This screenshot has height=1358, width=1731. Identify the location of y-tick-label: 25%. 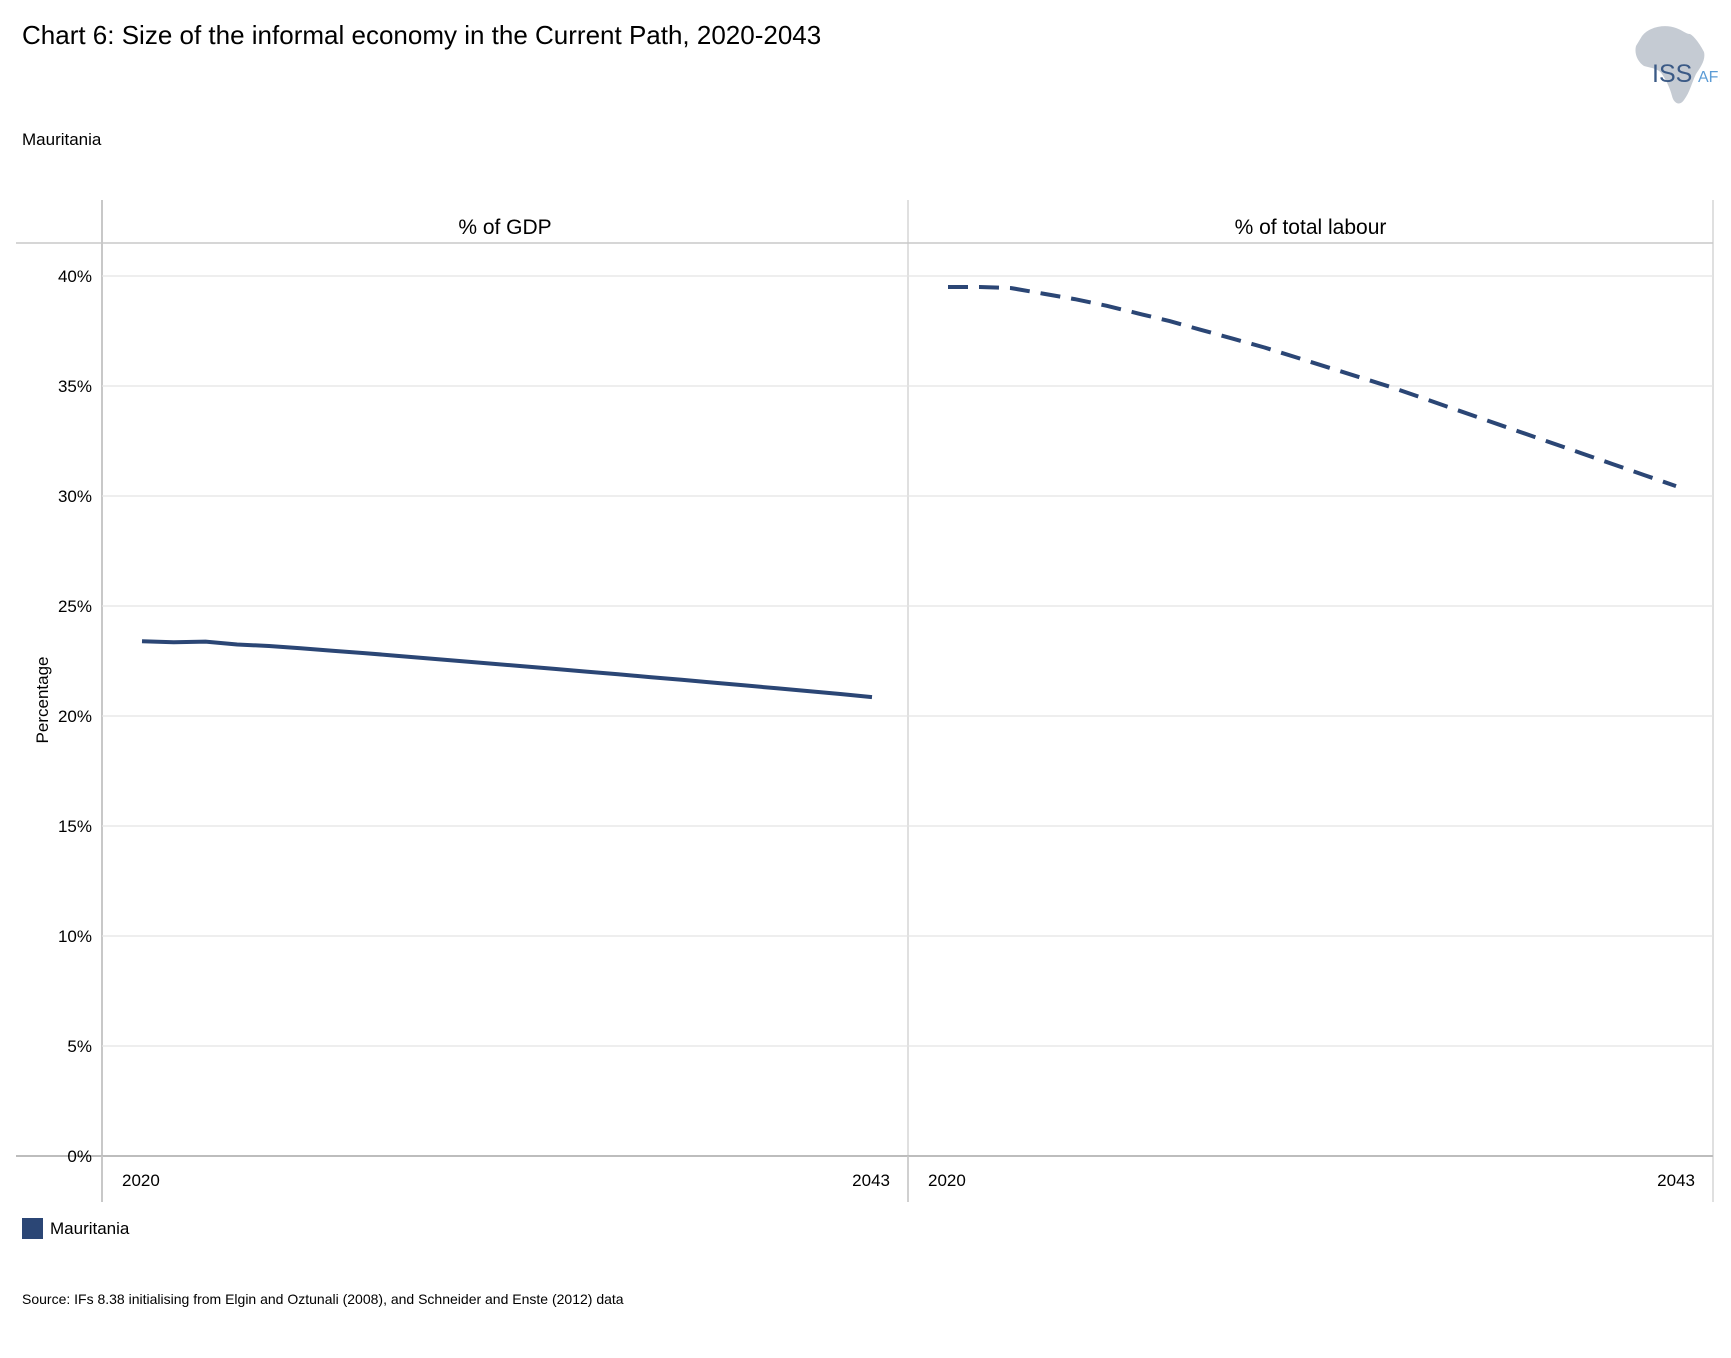
(75, 606).